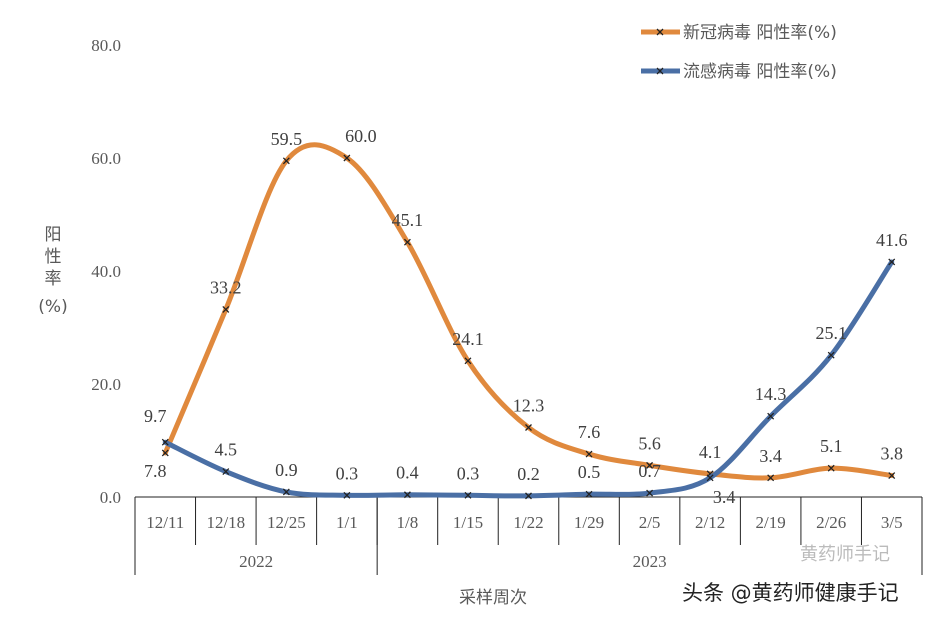 The width and height of the screenshot is (944, 617). What do you see at coordinates (710, 522) in the screenshot?
I see `x-tick-label: 2/12` at bounding box center [710, 522].